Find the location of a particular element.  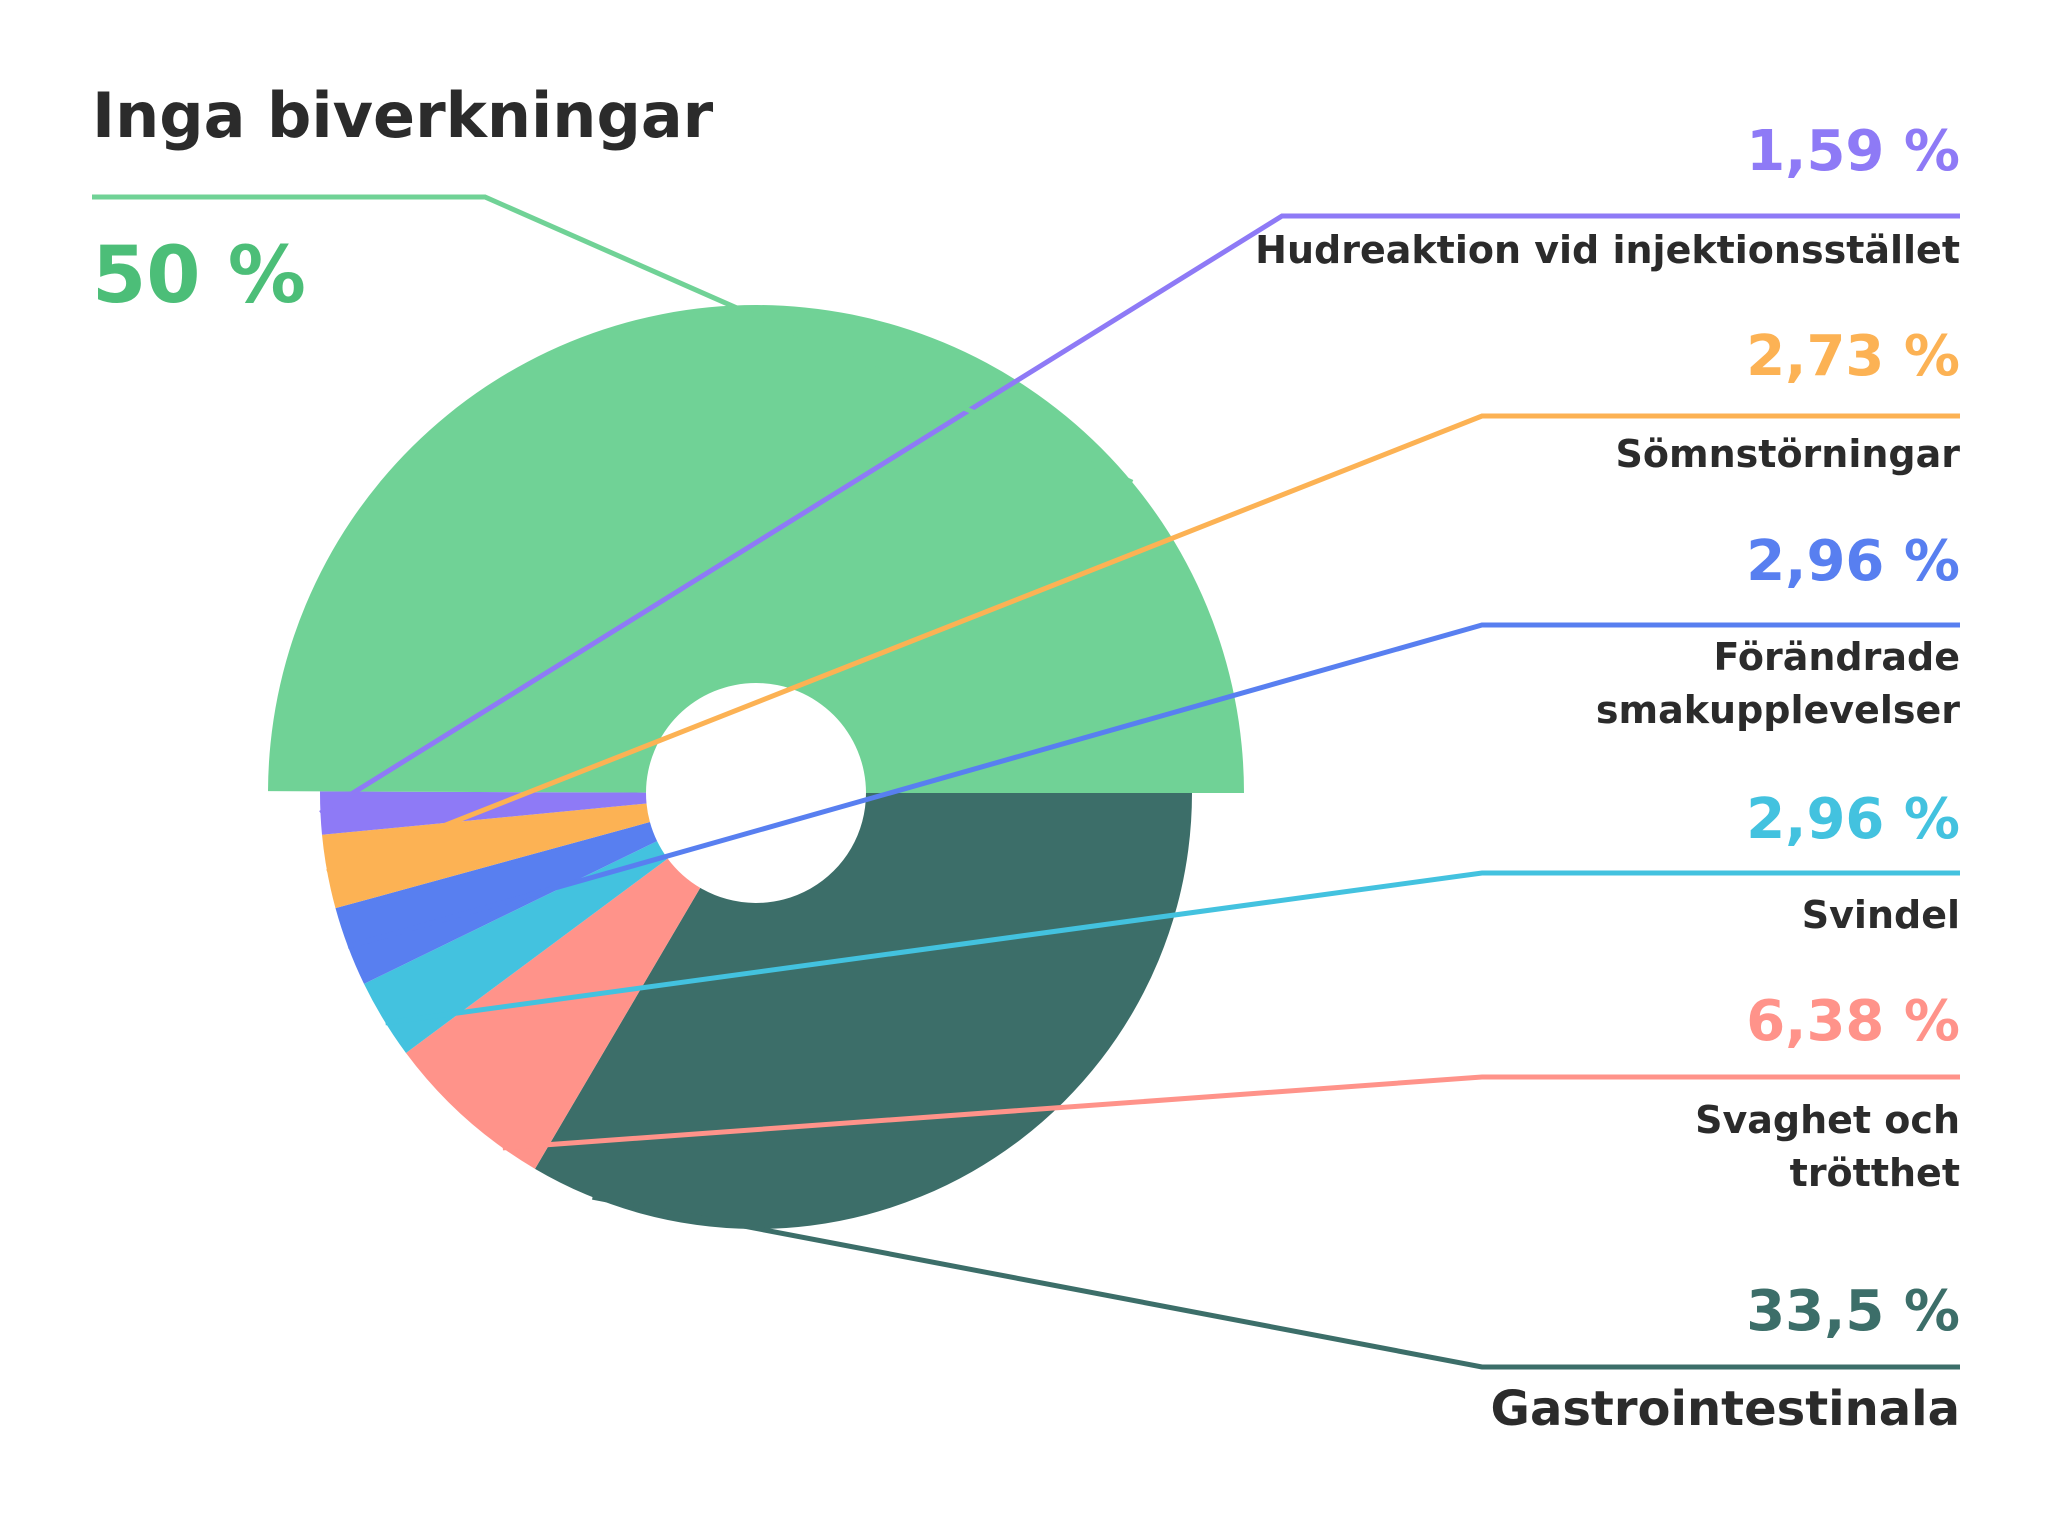

pie-slice-gastrointestinala is located at coordinates (863, 1011).